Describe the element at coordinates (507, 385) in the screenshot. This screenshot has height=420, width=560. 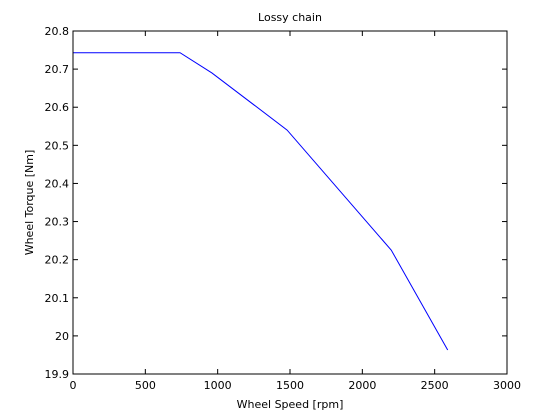
I see `x-tick-label: 3000` at that location.